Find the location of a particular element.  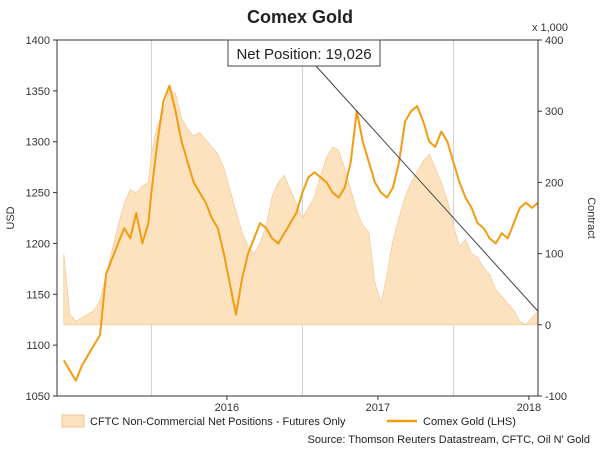

x-tick-label: 2018 is located at coordinates (529, 408).